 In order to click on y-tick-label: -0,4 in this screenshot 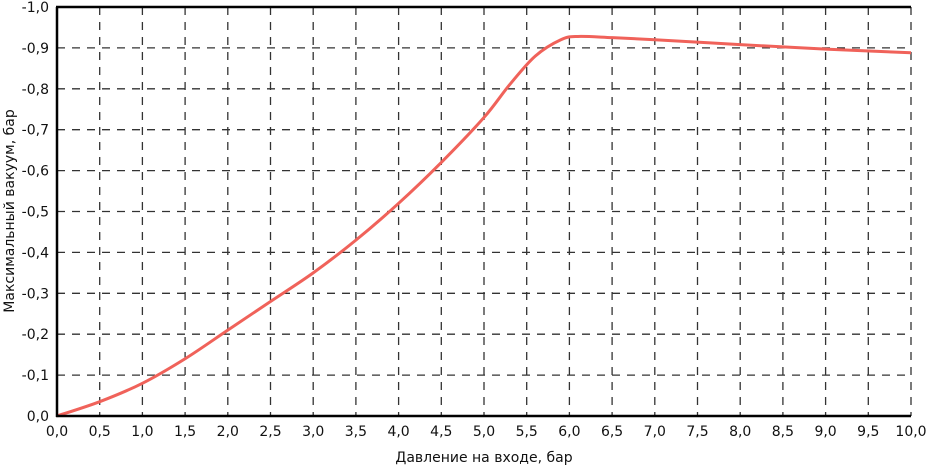, I will do `click(35, 253)`.